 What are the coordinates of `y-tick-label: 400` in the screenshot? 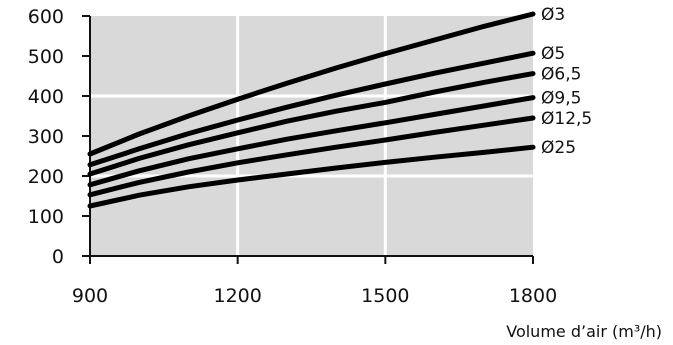 It's located at (46, 97).